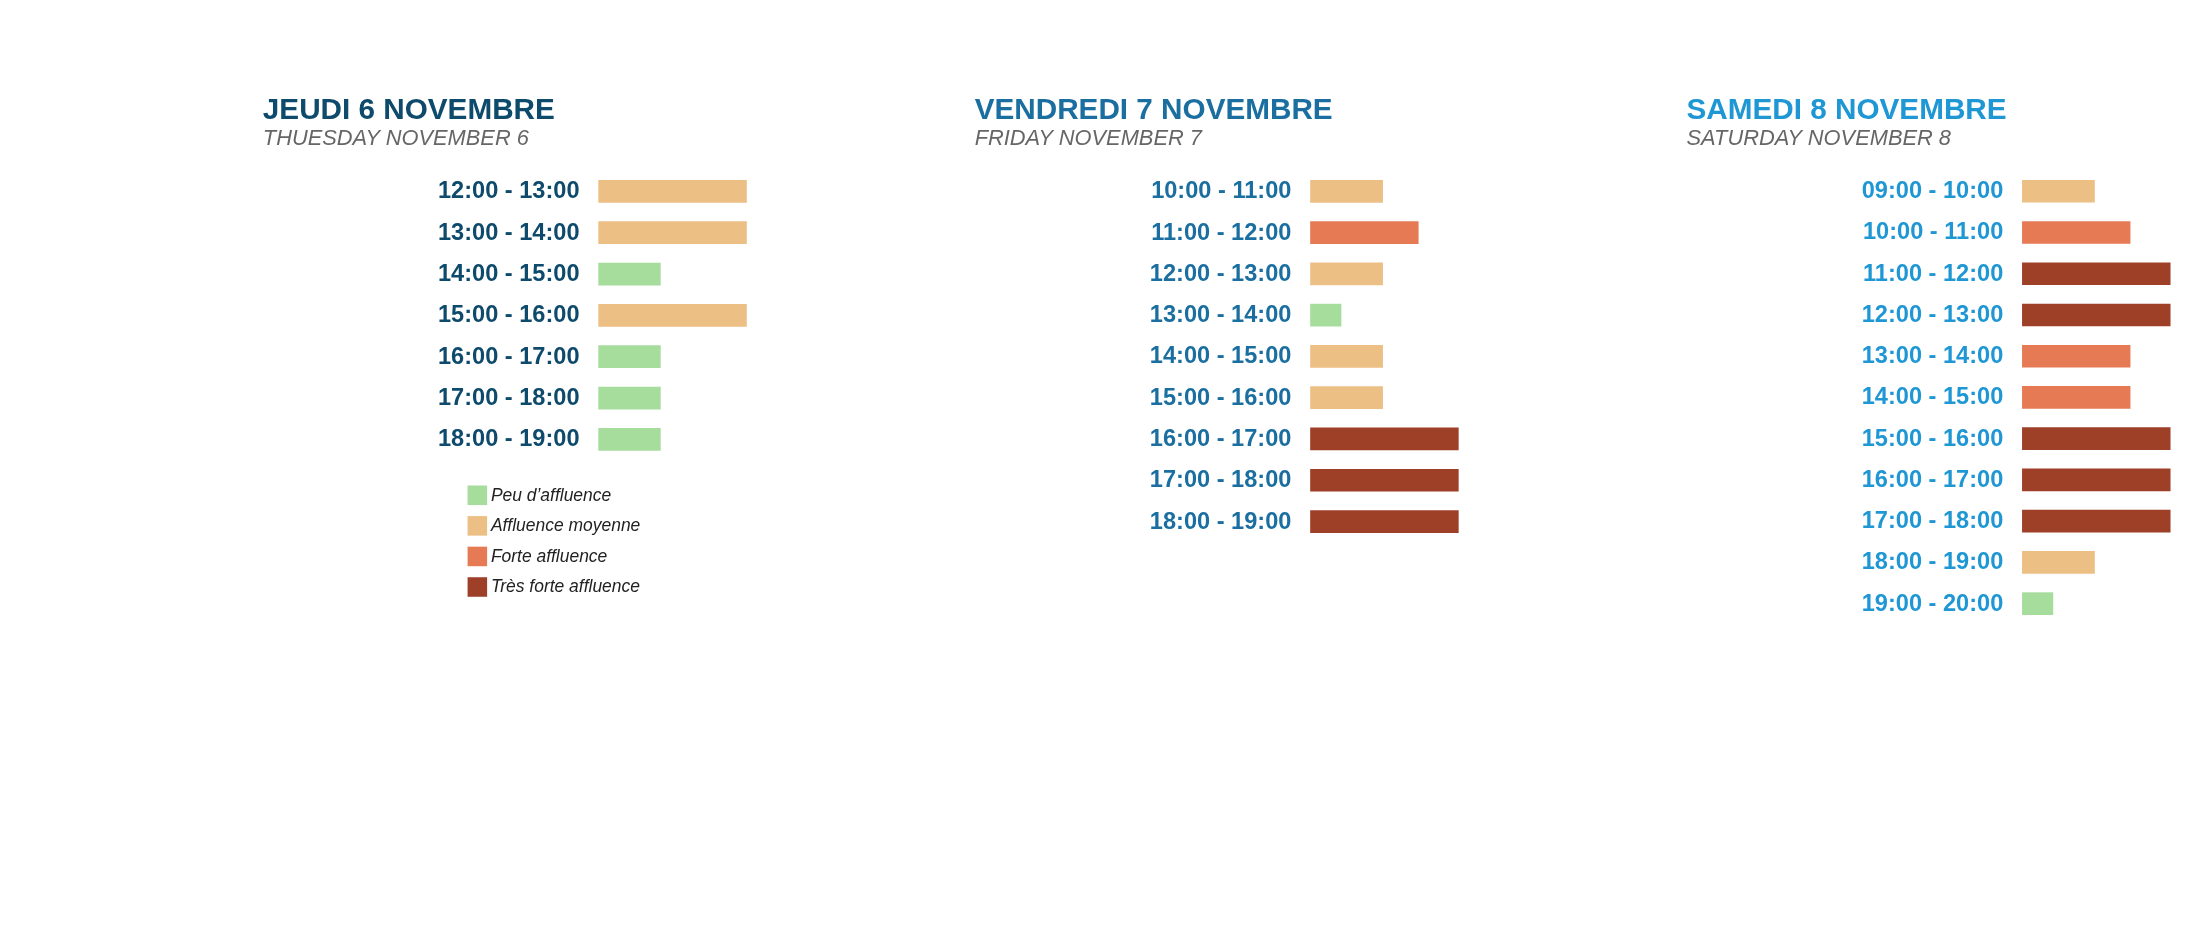 The height and width of the screenshot is (938, 2188). What do you see at coordinates (1932, 190) in the screenshot?
I see `y-tick-label: 09:00 - 10:00` at bounding box center [1932, 190].